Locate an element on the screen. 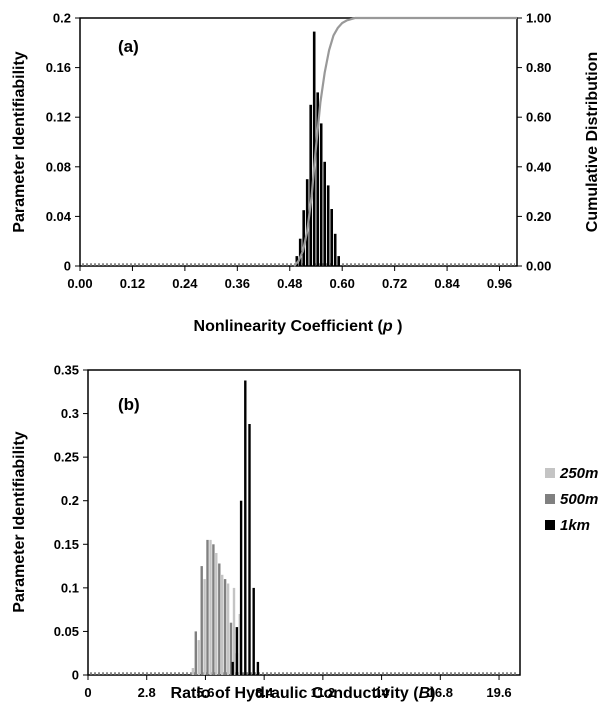 The width and height of the screenshot is (613, 706). y2-tick-label-a: 0.80 is located at coordinates (538, 67).